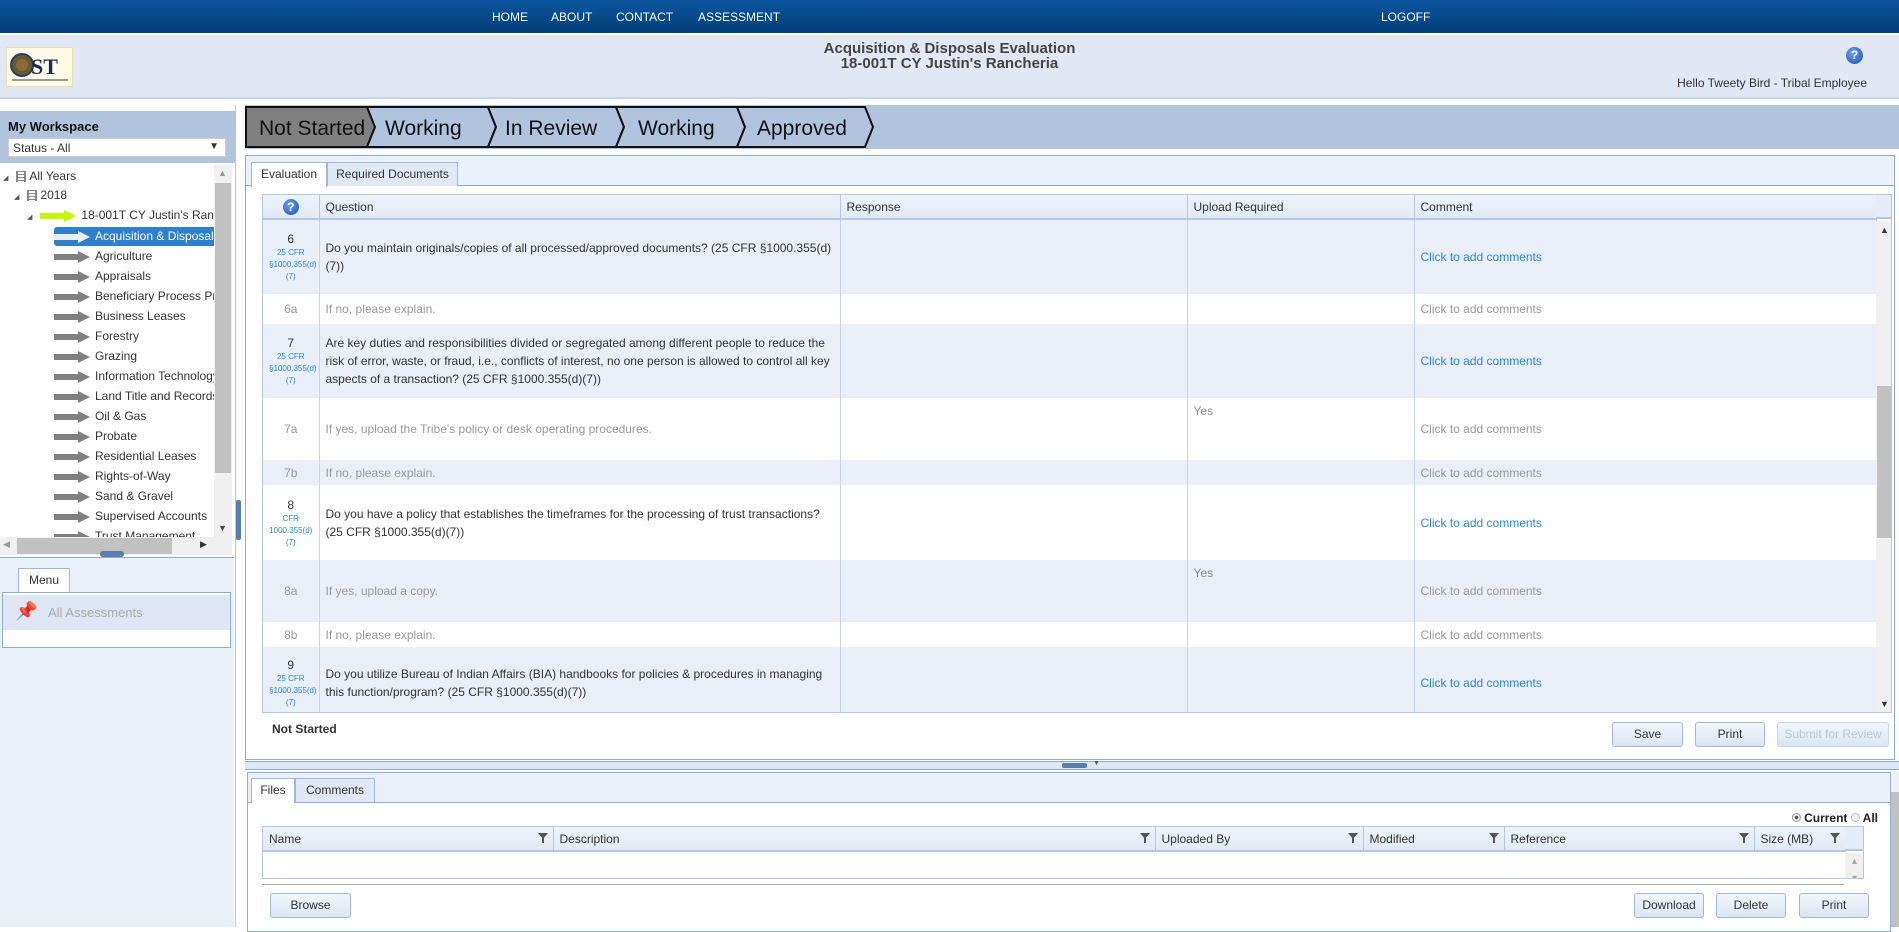 The width and height of the screenshot is (1899, 932). I want to click on tab-menu: Menu, so click(44, 580).